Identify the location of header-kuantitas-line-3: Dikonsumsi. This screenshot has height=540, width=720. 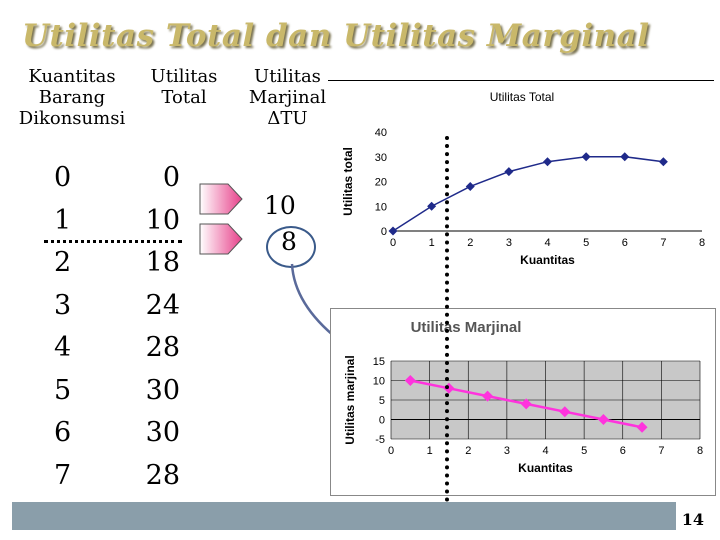
(72, 118).